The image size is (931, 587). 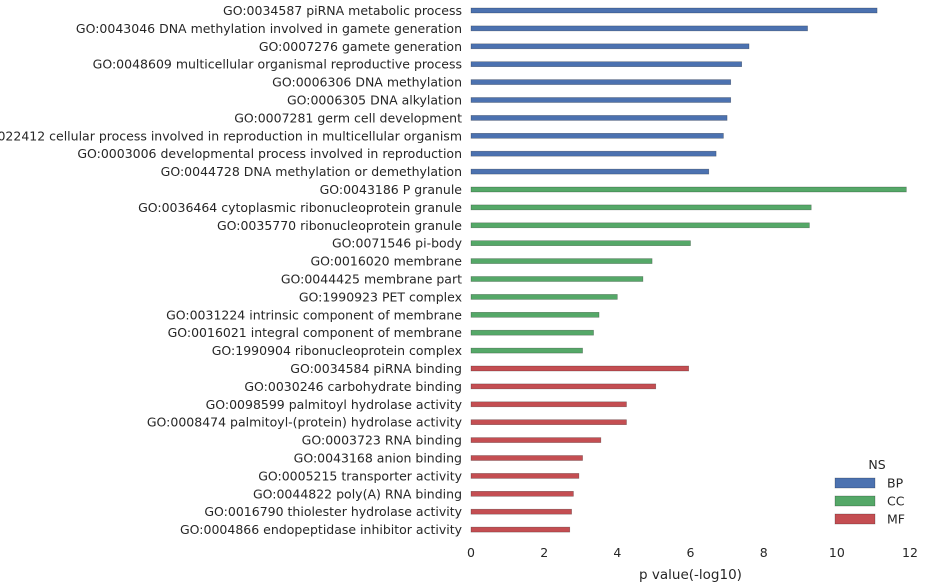 What do you see at coordinates (855, 483) in the screenshot?
I see `legend-swatch-bp` at bounding box center [855, 483].